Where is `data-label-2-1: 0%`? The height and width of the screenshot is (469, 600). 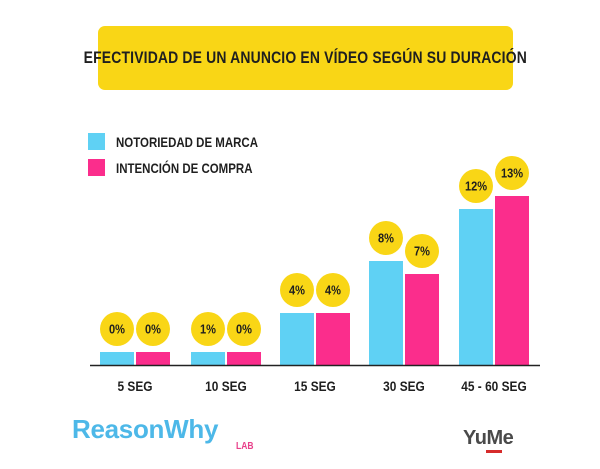 data-label-2-1: 0% is located at coordinates (153, 329).